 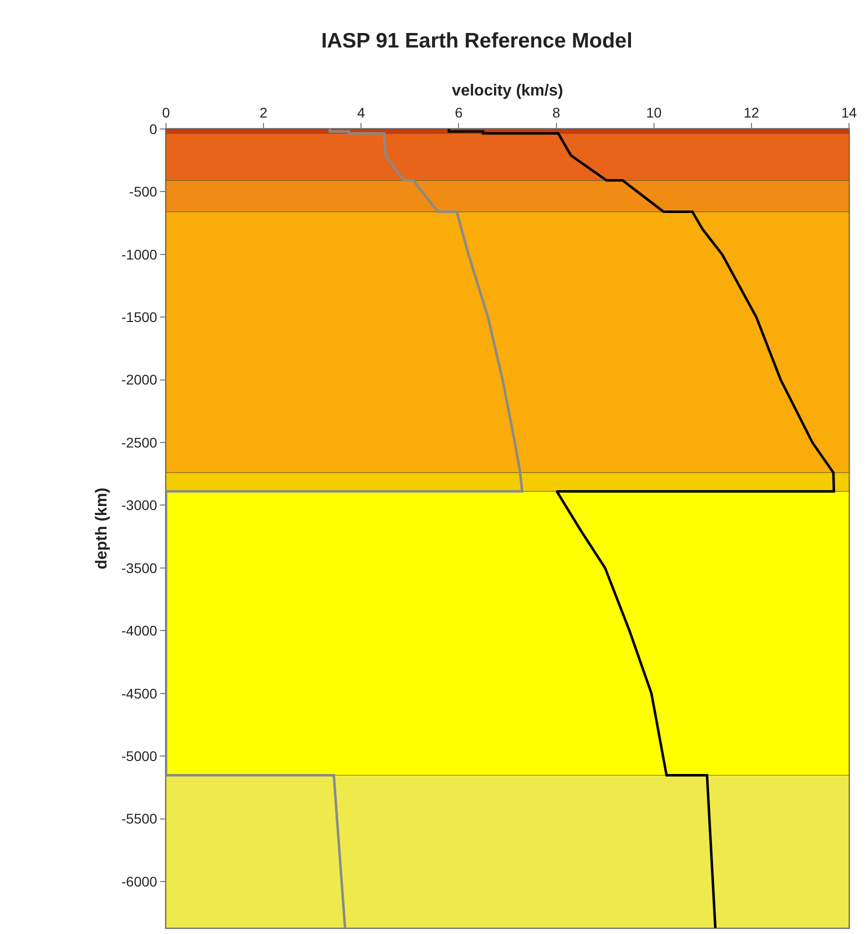 I want to click on y-tick-label: -3000, so click(x=139, y=505).